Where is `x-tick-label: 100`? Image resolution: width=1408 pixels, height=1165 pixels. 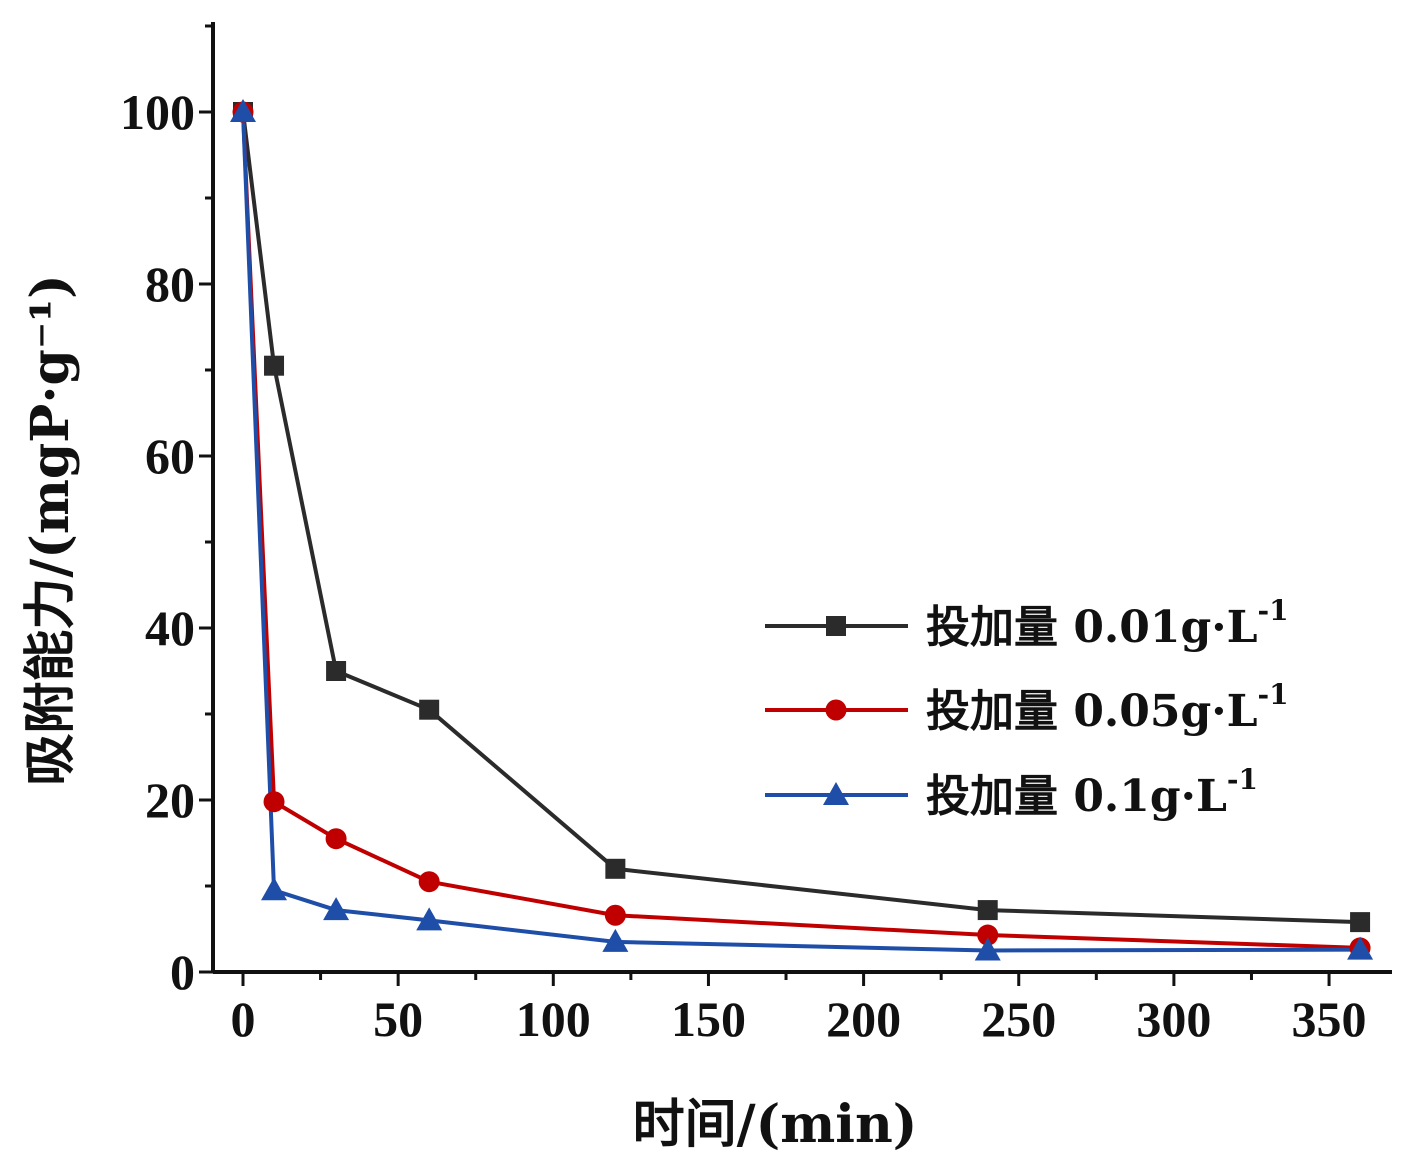
x-tick-label: 100 is located at coordinates (553, 1019).